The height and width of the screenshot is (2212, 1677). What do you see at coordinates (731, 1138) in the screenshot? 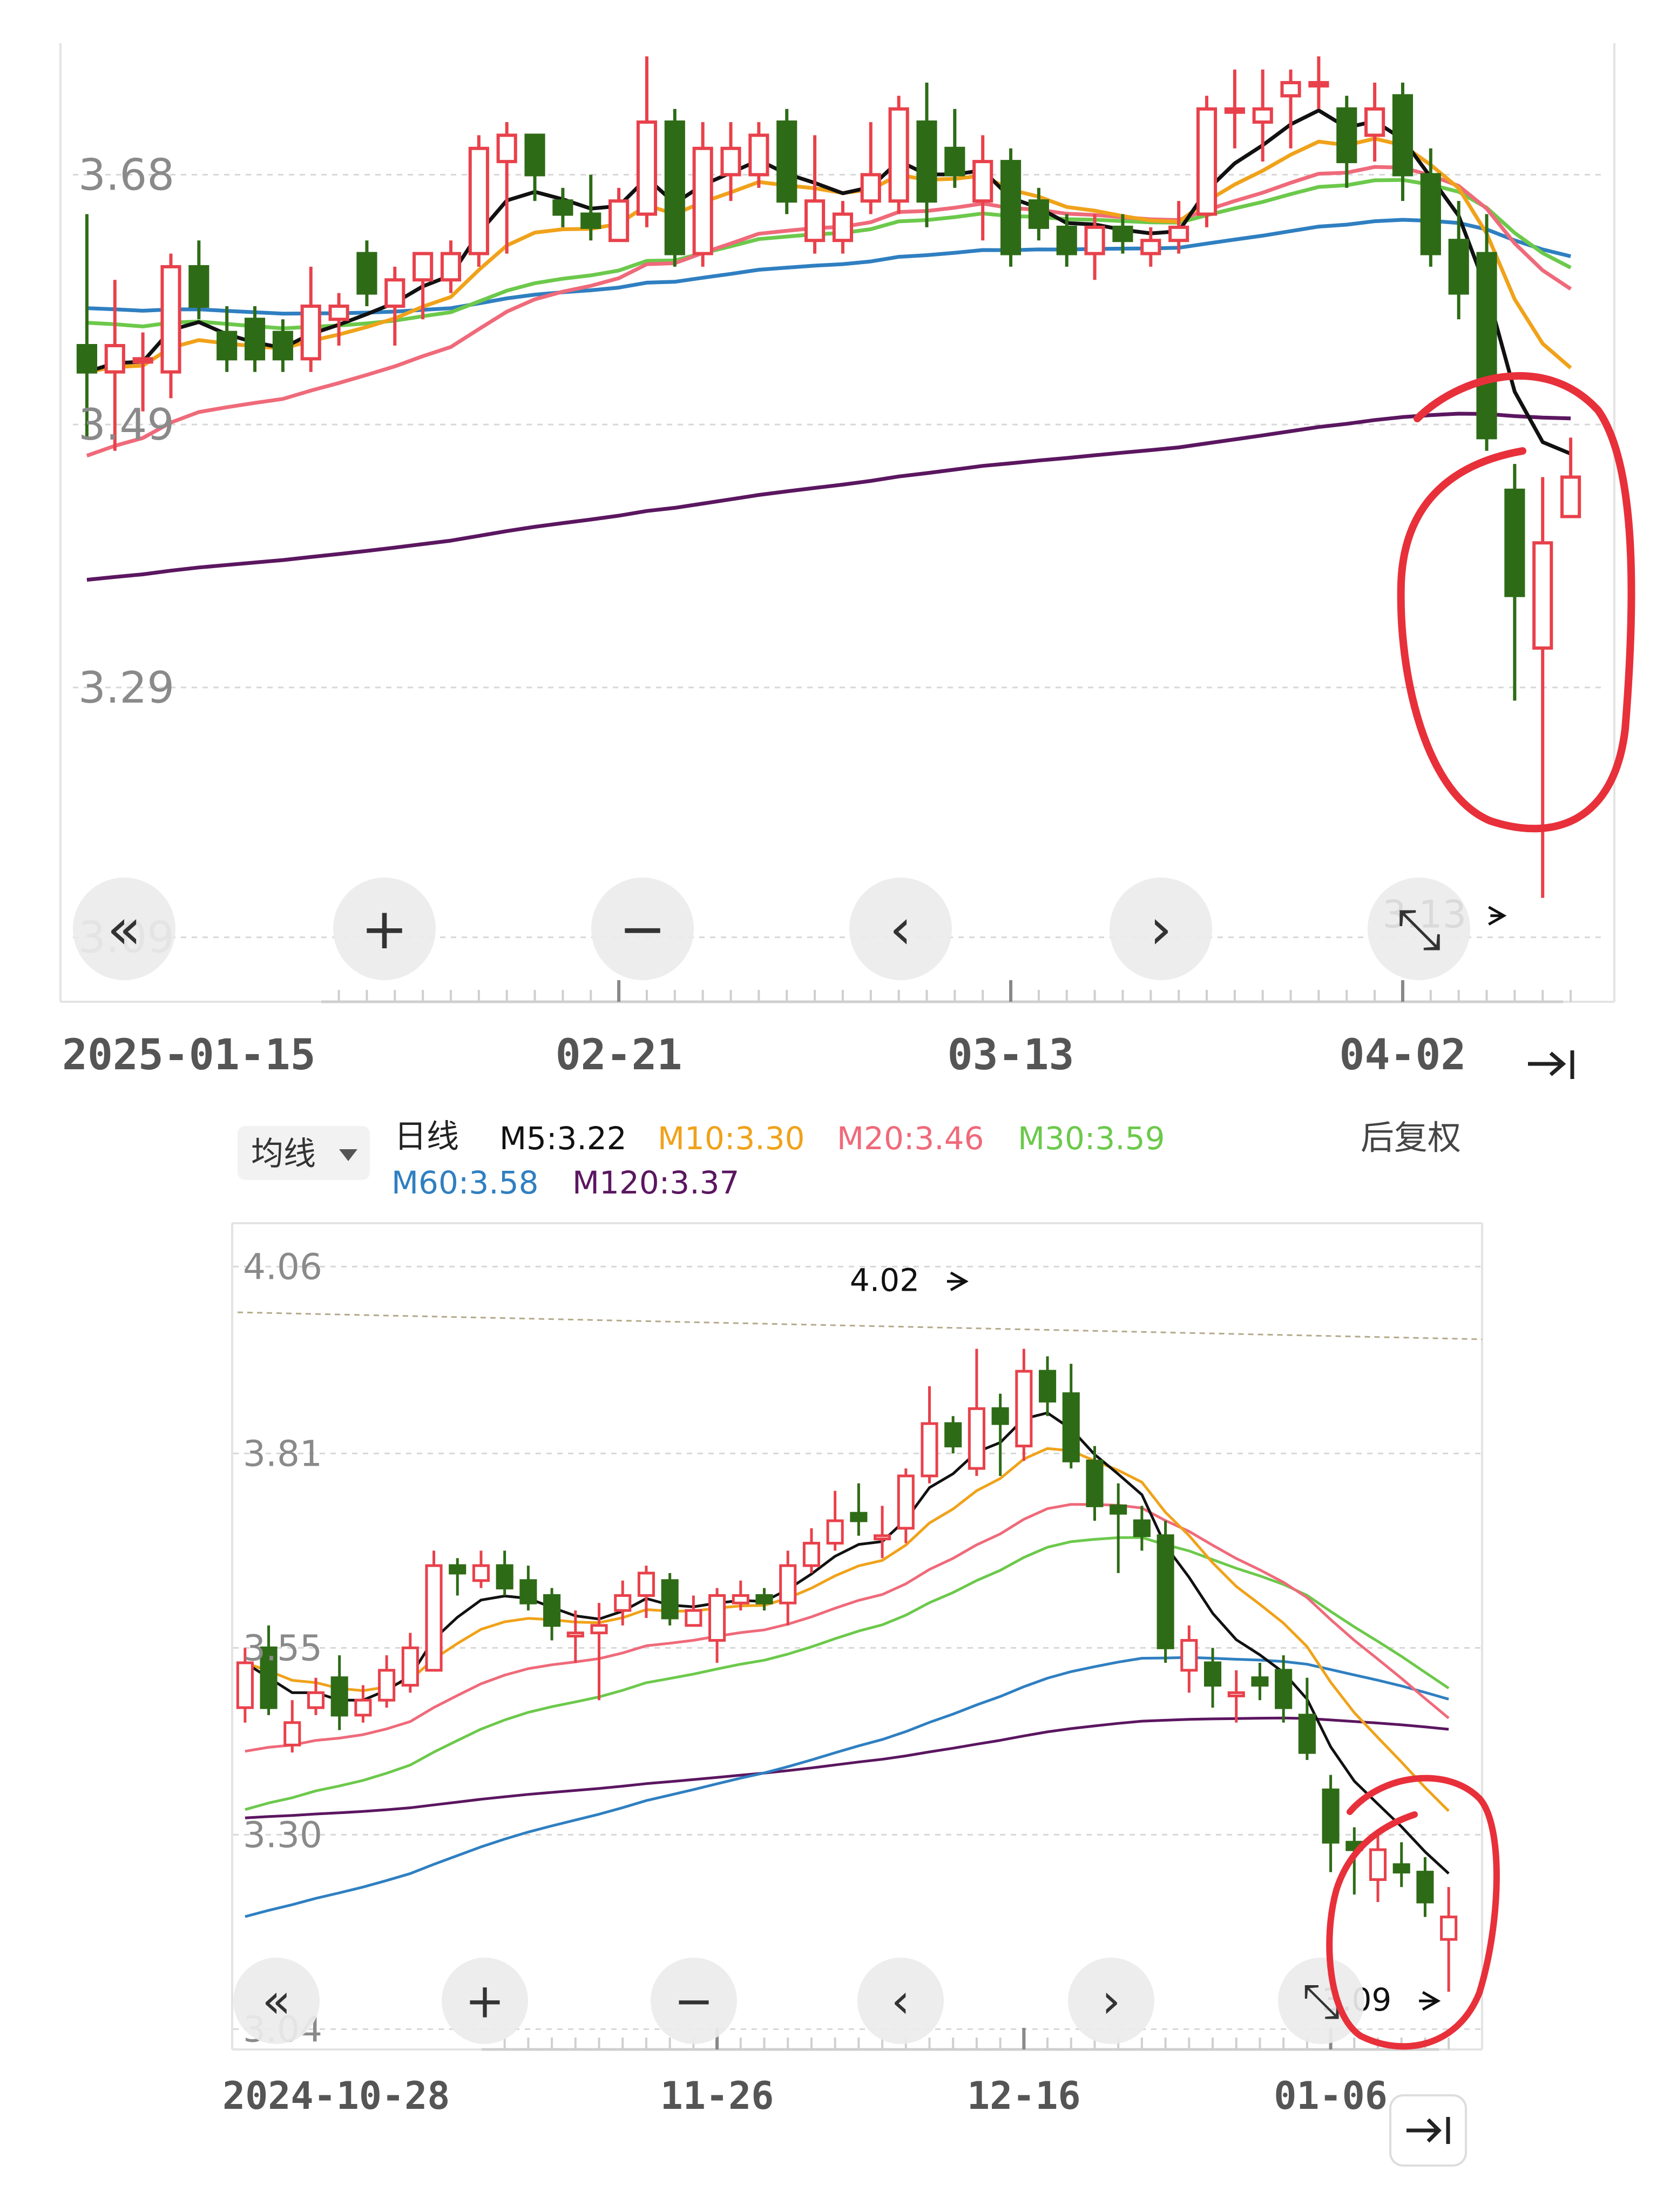
I see `legend-ma10: M10:3.30` at bounding box center [731, 1138].